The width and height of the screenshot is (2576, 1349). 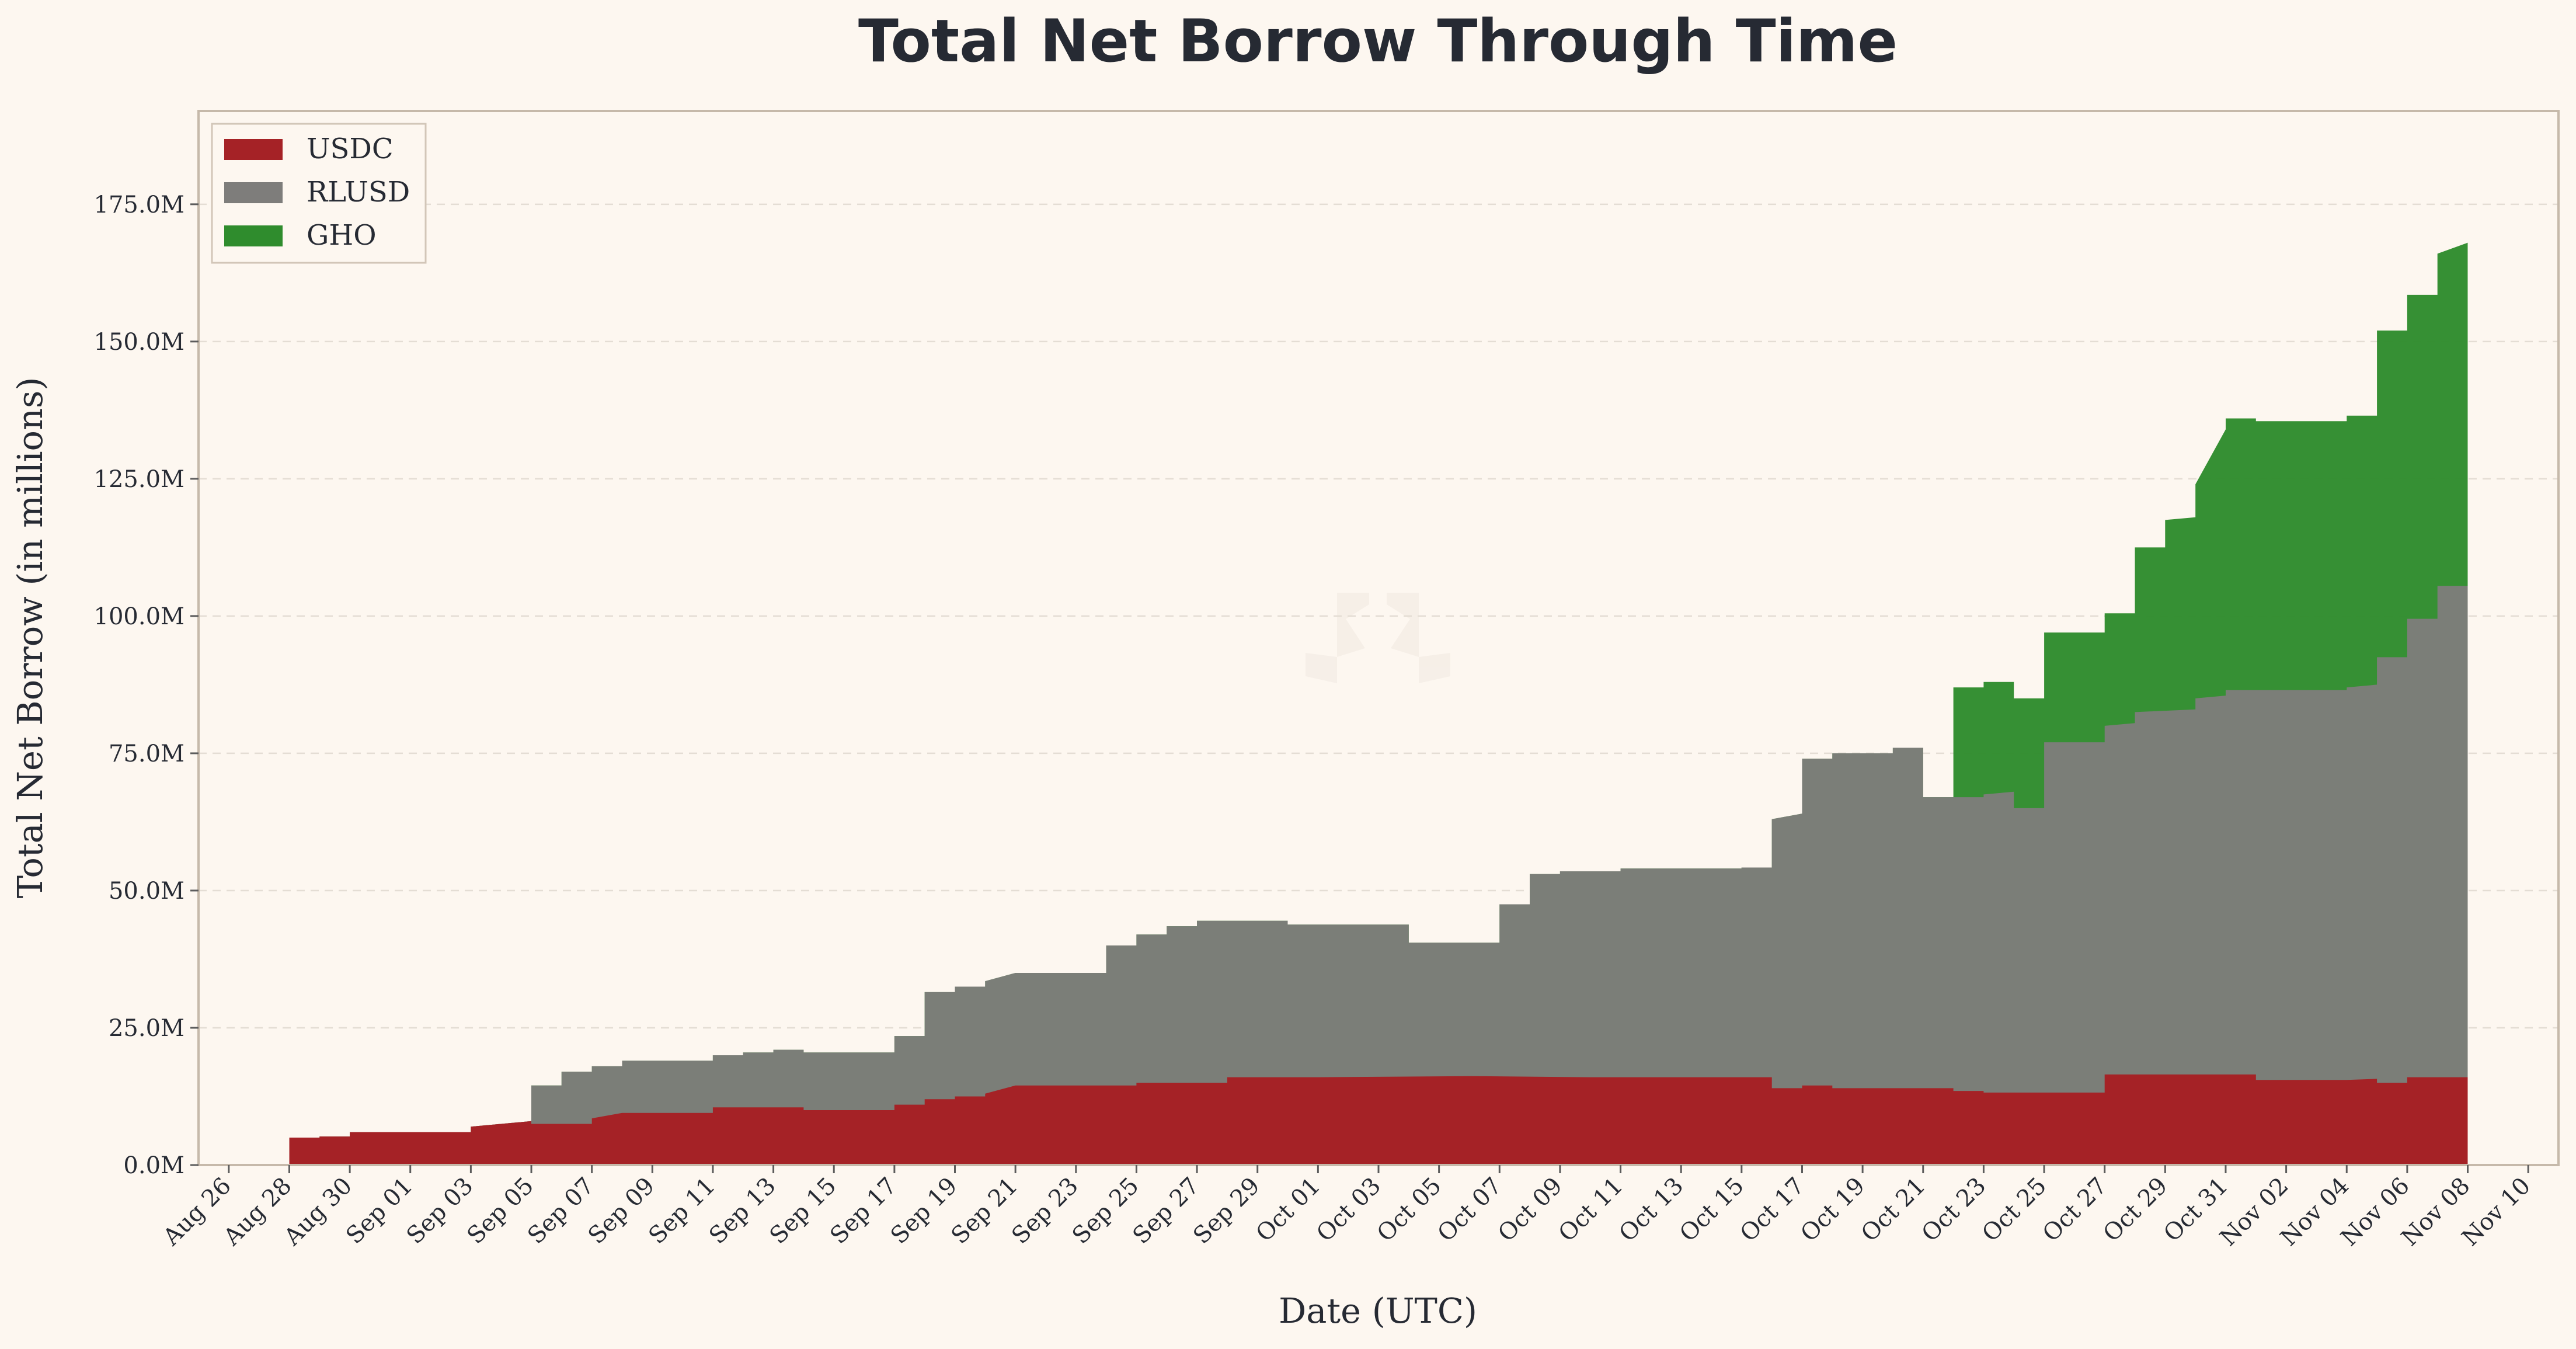 What do you see at coordinates (1409, 1210) in the screenshot?
I see `x-tick-label: Oct 05` at bounding box center [1409, 1210].